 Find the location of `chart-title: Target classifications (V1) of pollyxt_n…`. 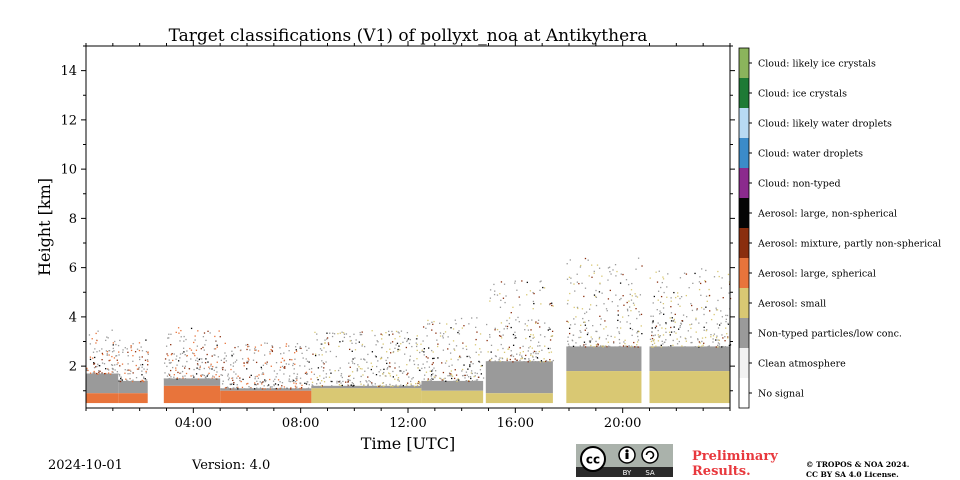

chart-title: Target classifications (V1) of pollyxt_n… is located at coordinates (408, 36).